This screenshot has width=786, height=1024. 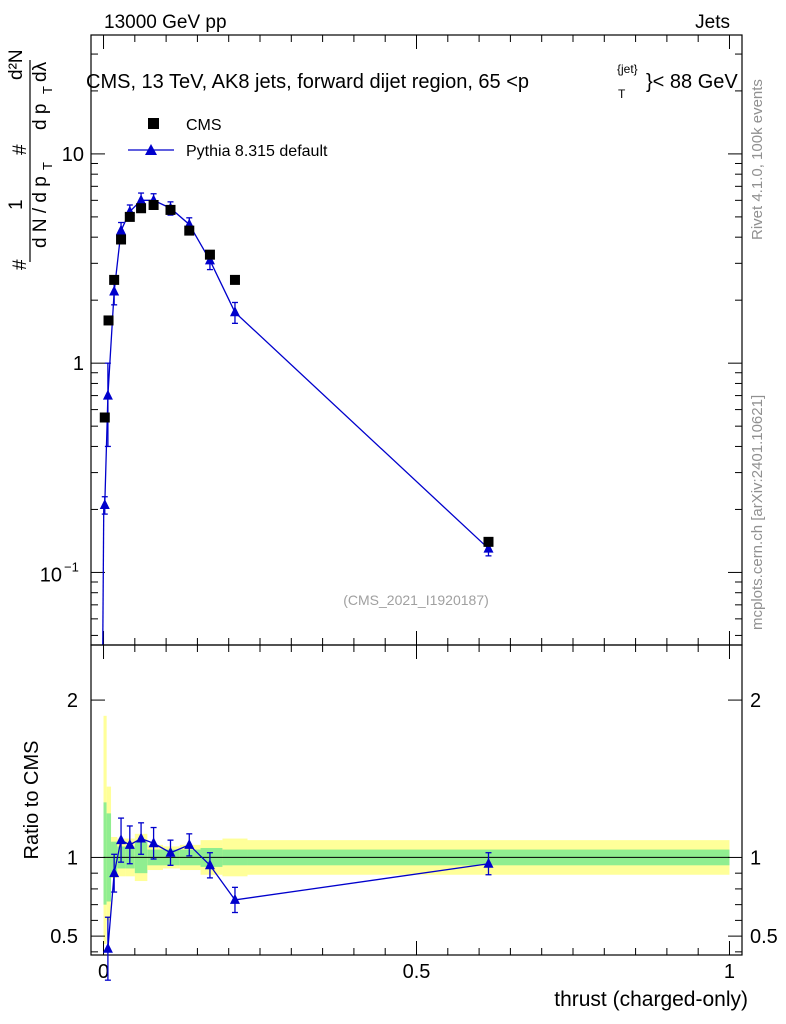 What do you see at coordinates (47, 90) in the screenshot?
I see `ylabel-T2: T` at bounding box center [47, 90].